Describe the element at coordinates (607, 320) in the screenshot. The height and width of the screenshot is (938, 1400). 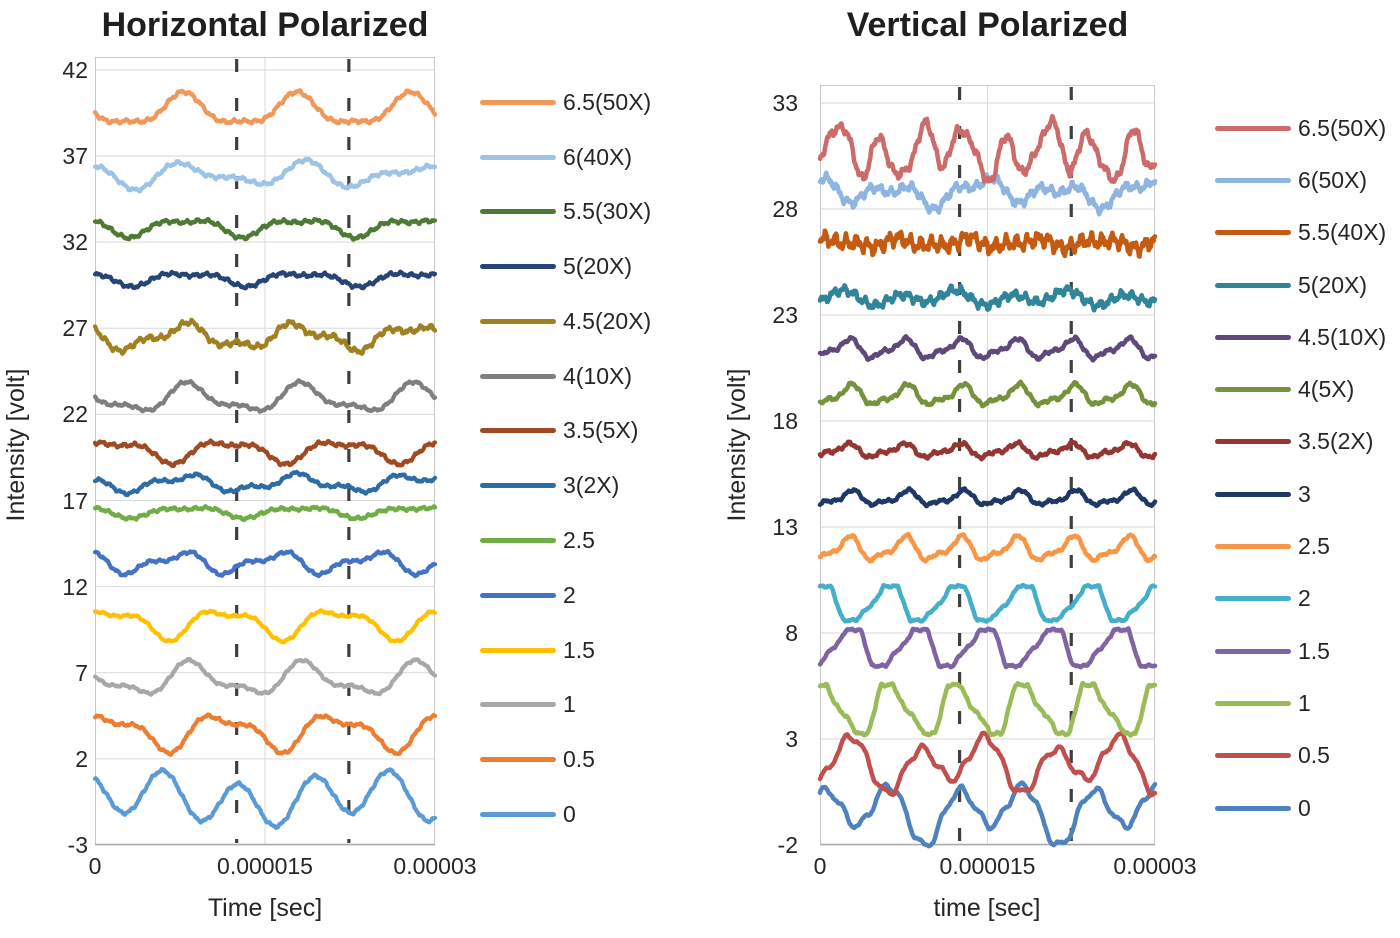
I see `legend-label: 4.5(20X)` at that location.